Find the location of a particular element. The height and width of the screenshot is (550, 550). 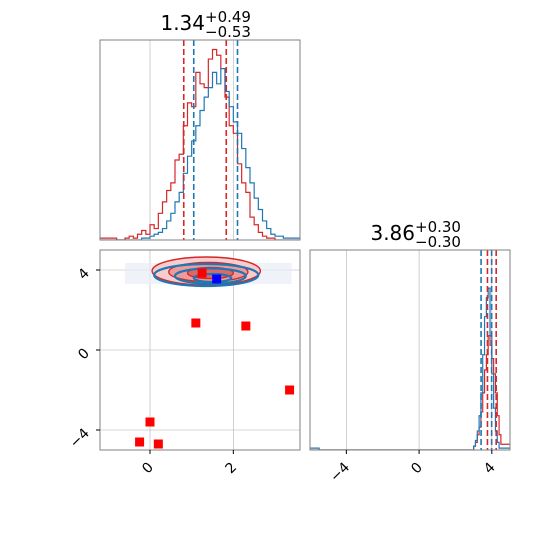

hist-p1-hist-red is located at coordinates (200, 144).